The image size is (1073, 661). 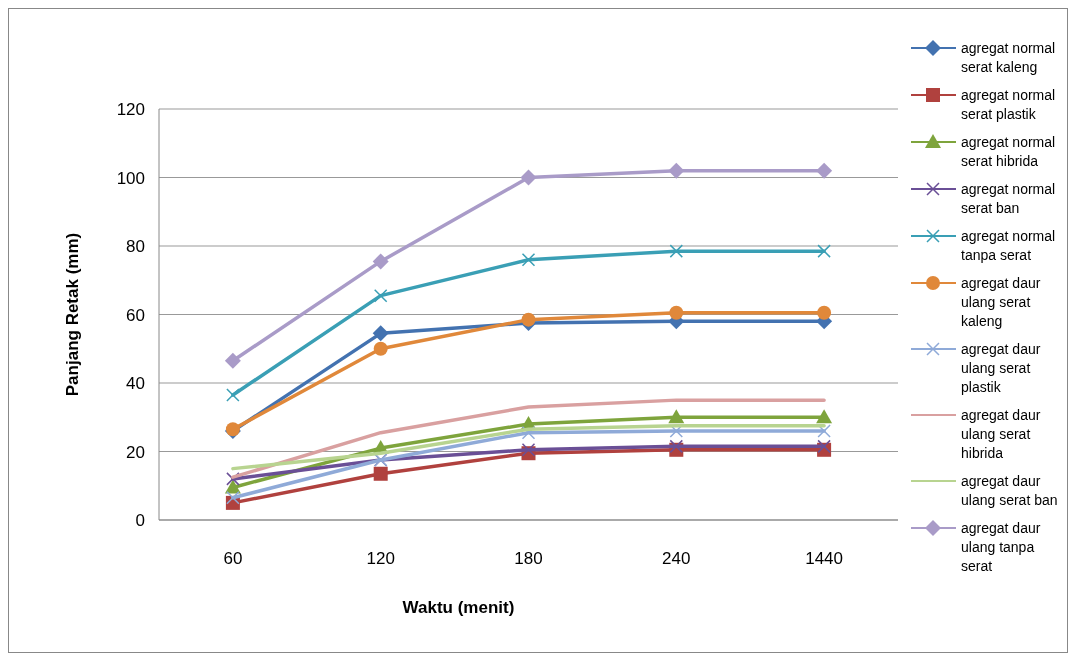 I want to click on x-tick-label: 60, so click(x=233, y=558).